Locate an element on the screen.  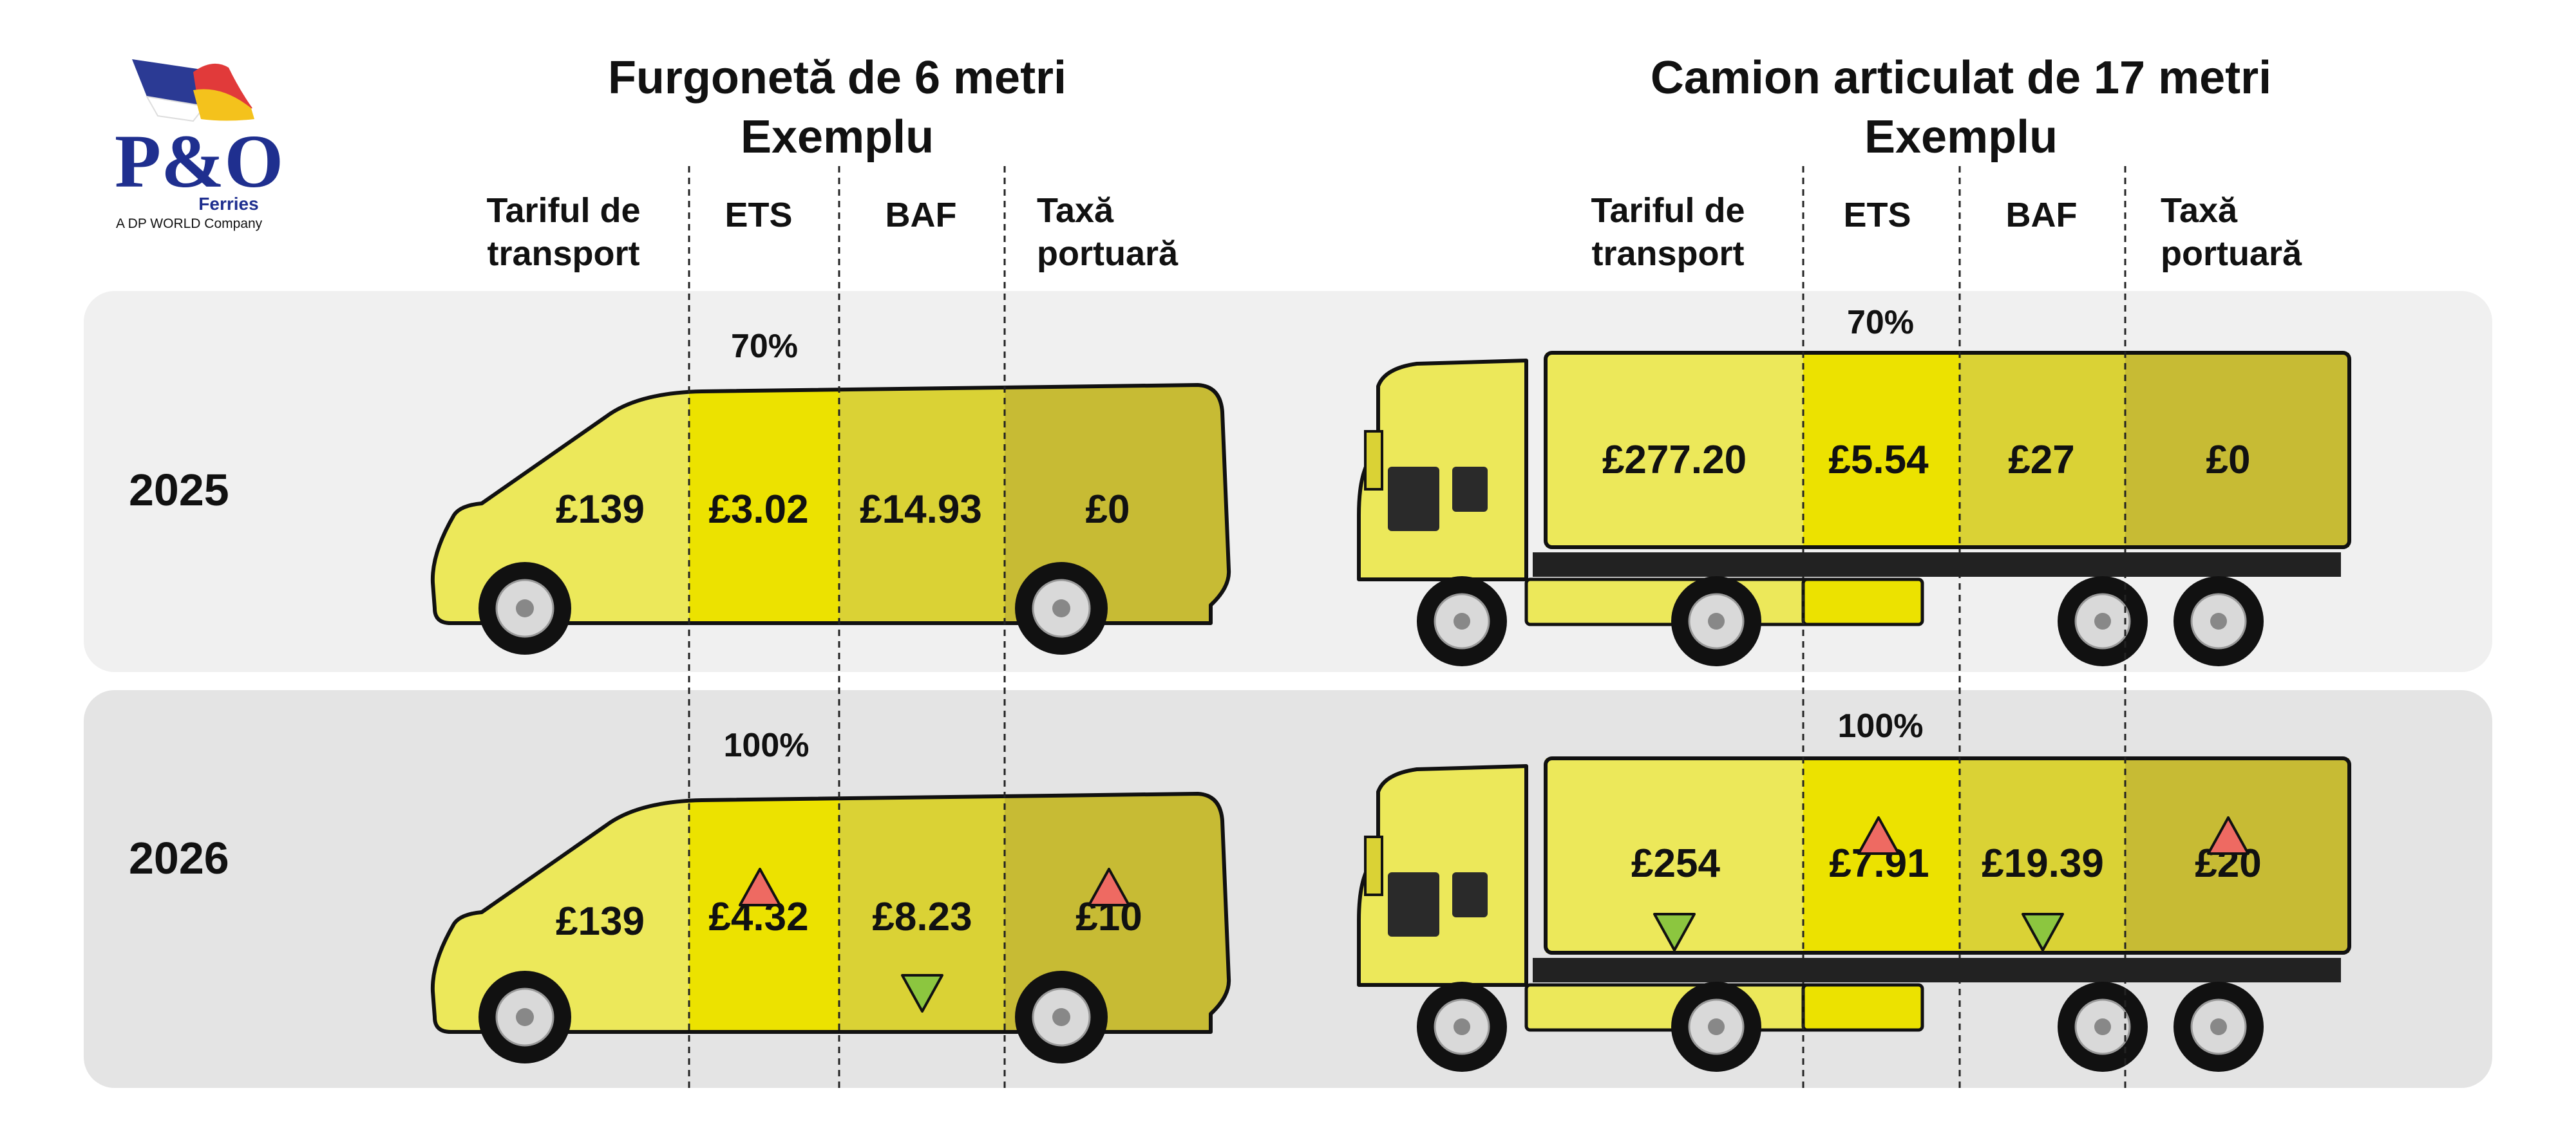
van-2026-transport-value: £139 is located at coordinates (601, 921).